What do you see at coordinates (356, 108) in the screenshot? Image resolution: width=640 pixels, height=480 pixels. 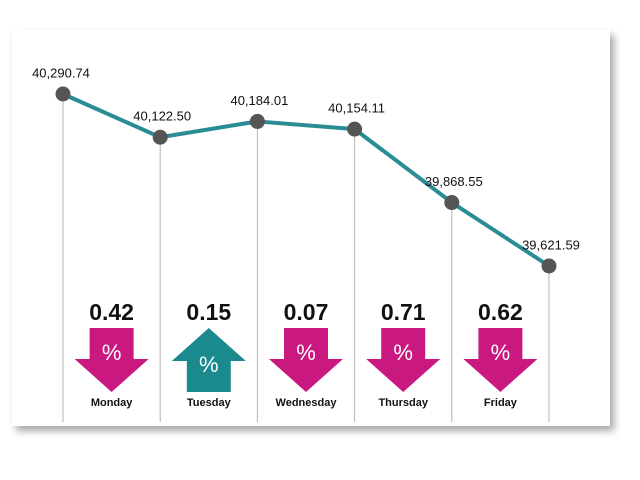 I see `value-label: 40,154.11` at bounding box center [356, 108].